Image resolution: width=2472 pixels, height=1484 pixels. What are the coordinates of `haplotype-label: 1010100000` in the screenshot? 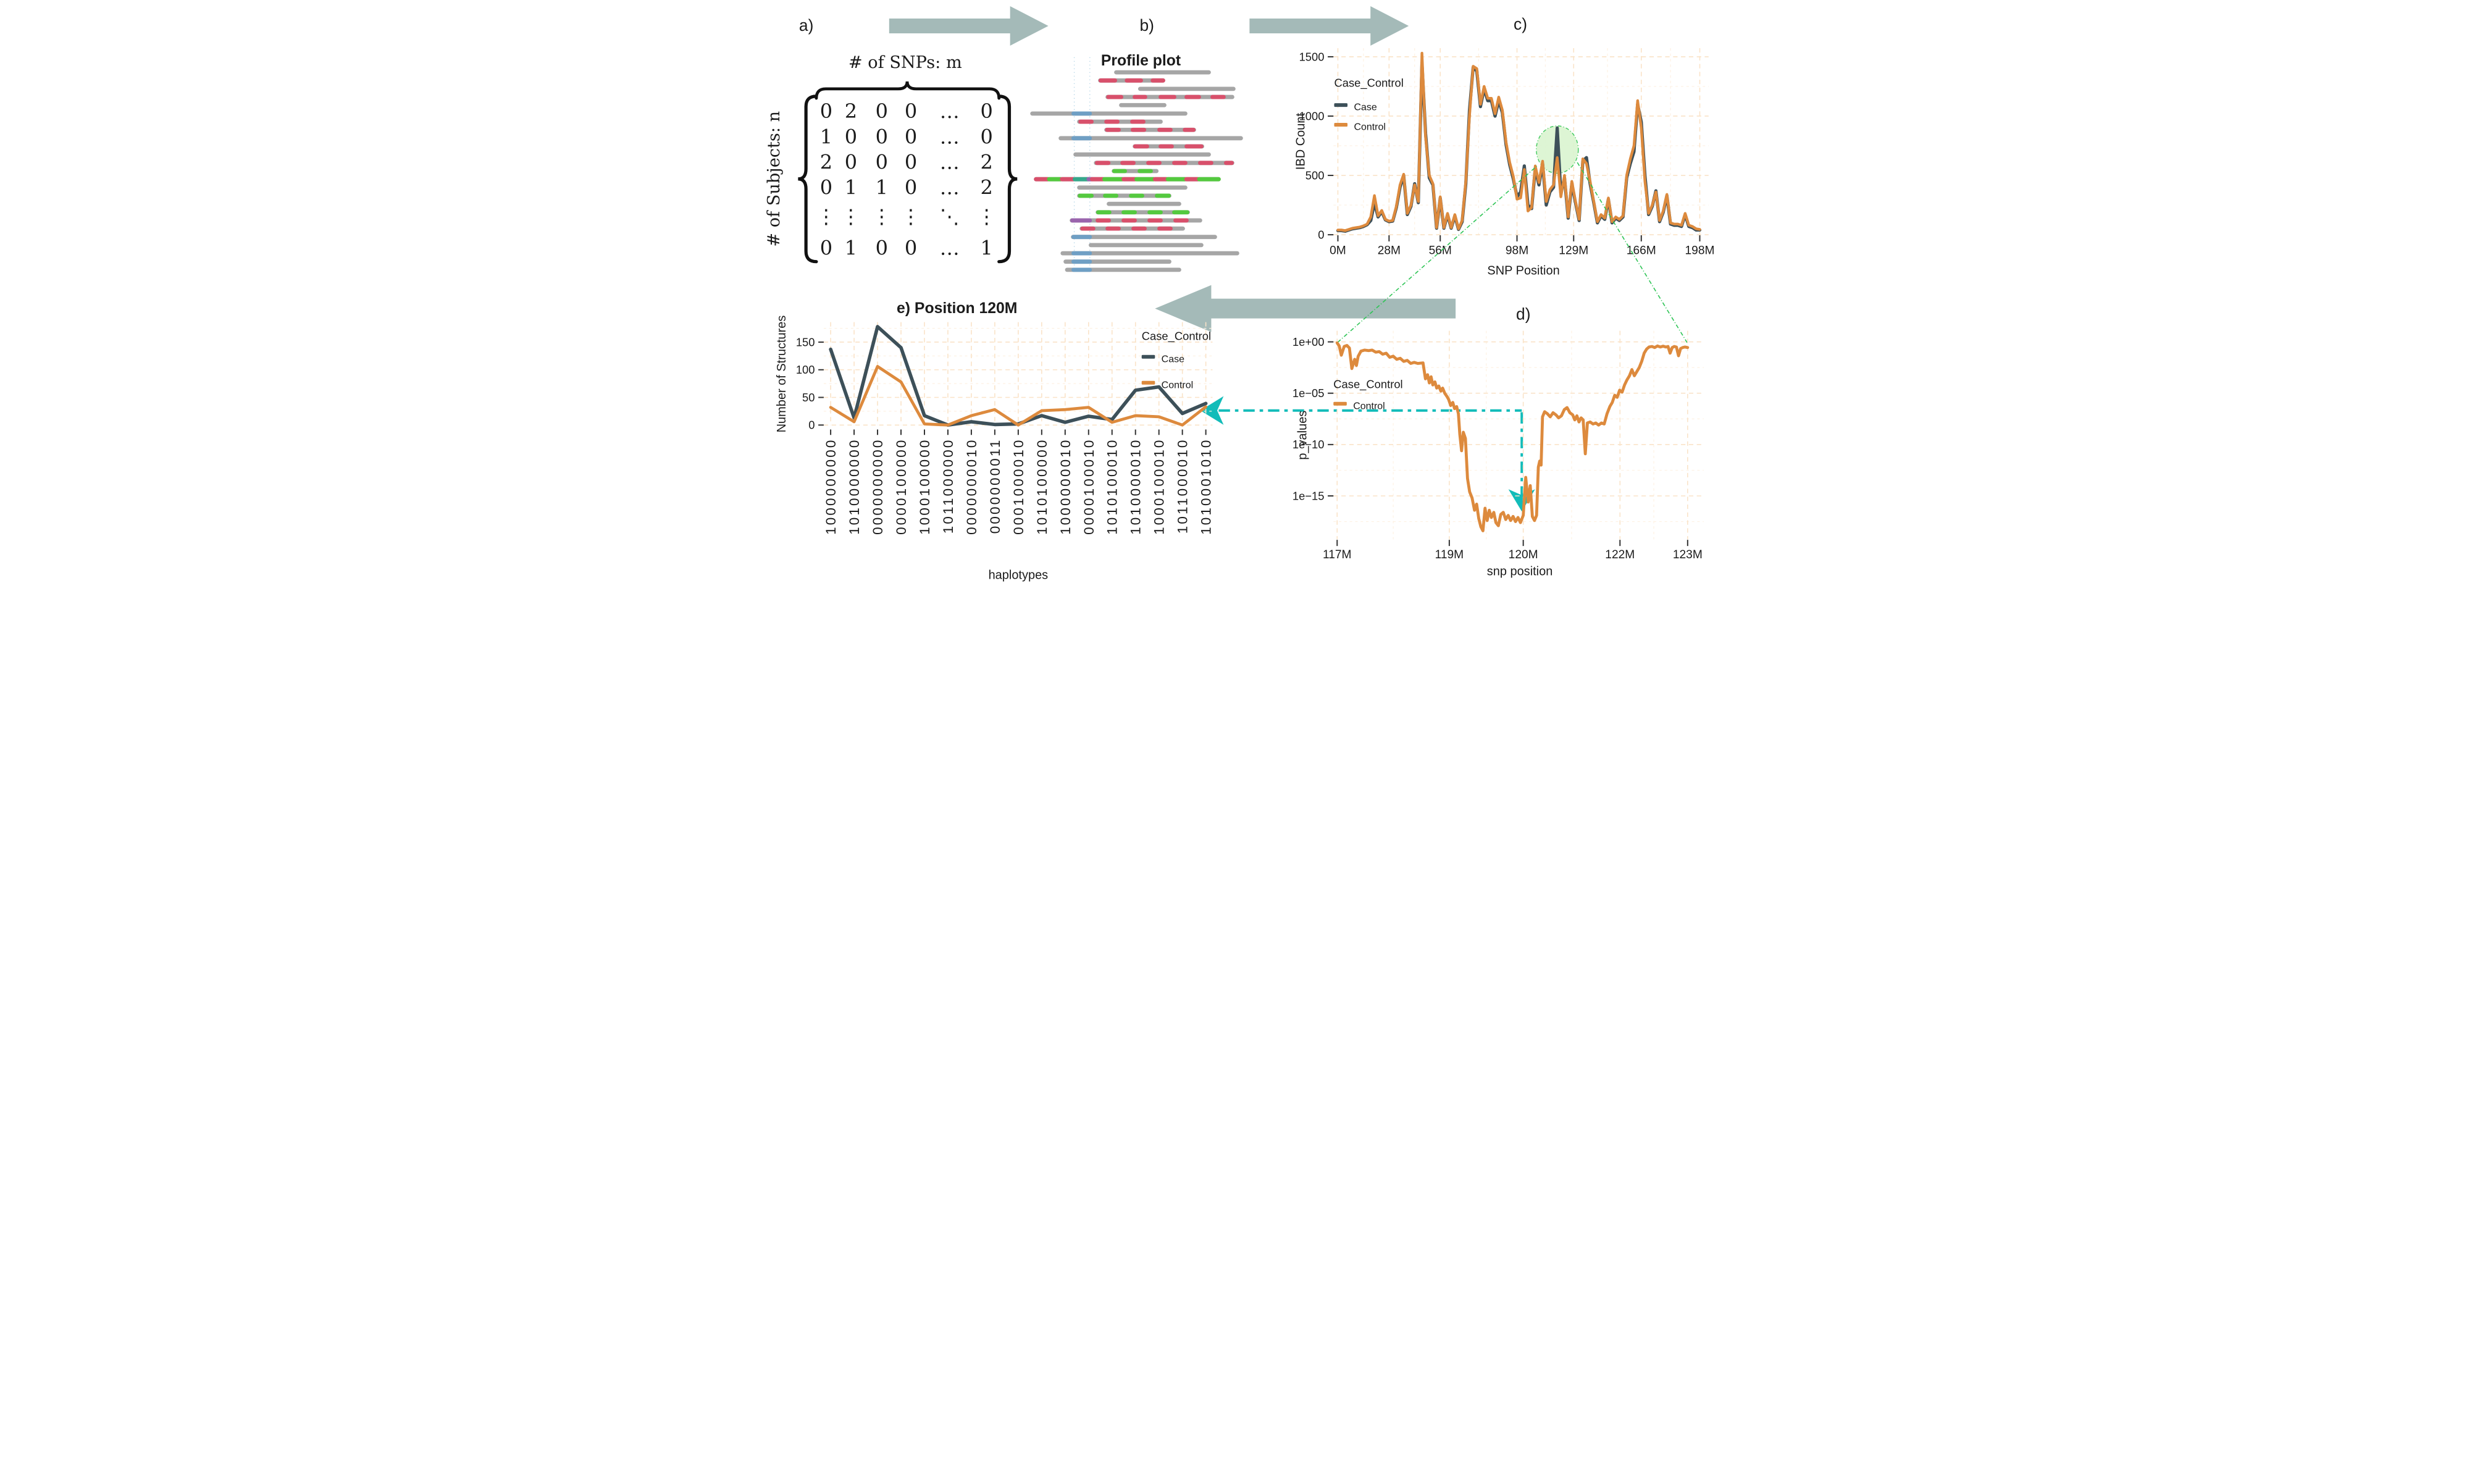 It's located at (1041, 486).